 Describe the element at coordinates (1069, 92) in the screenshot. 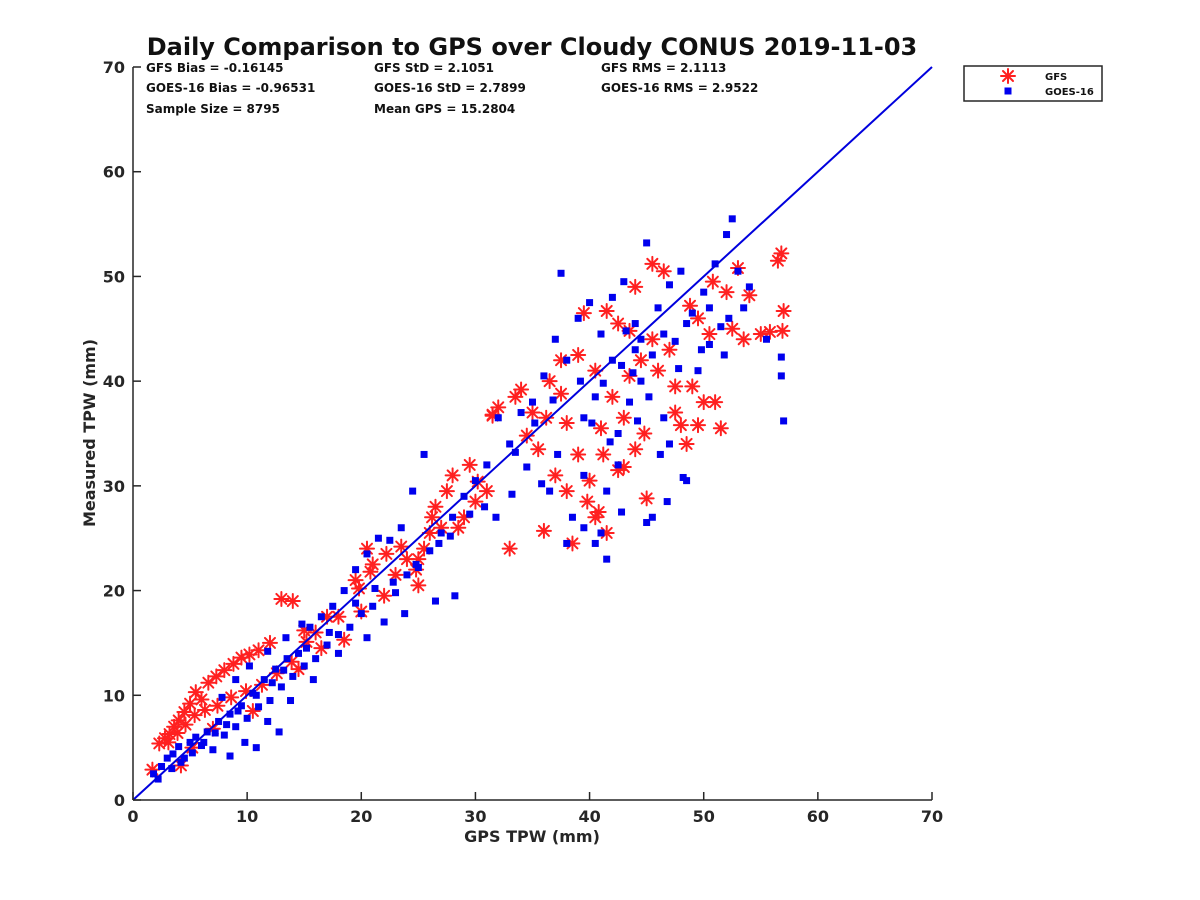

I see `legend-label: GOES-16` at that location.